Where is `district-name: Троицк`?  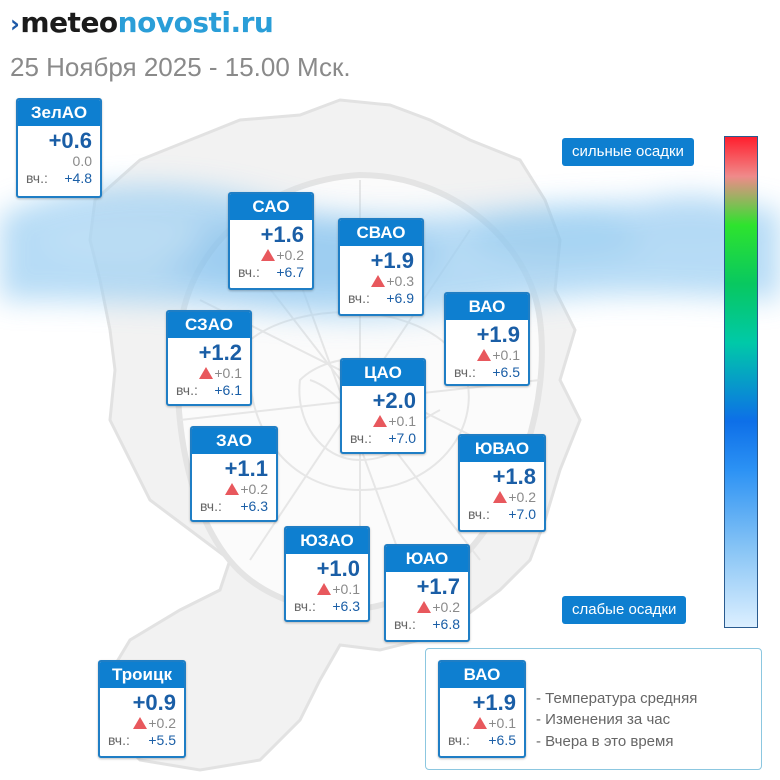 district-name: Троицк is located at coordinates (142, 675).